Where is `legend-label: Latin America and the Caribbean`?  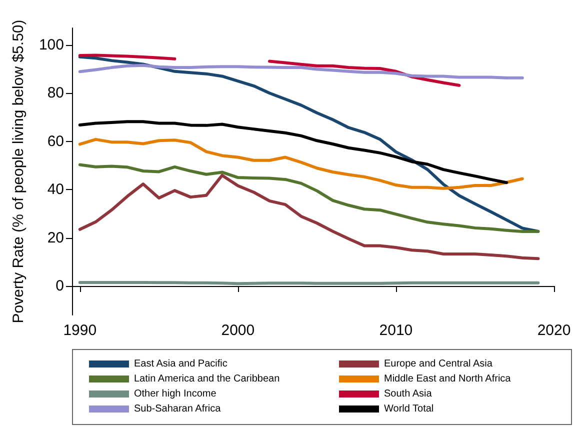 legend-label: Latin America and the Caribbean is located at coordinates (207, 379).